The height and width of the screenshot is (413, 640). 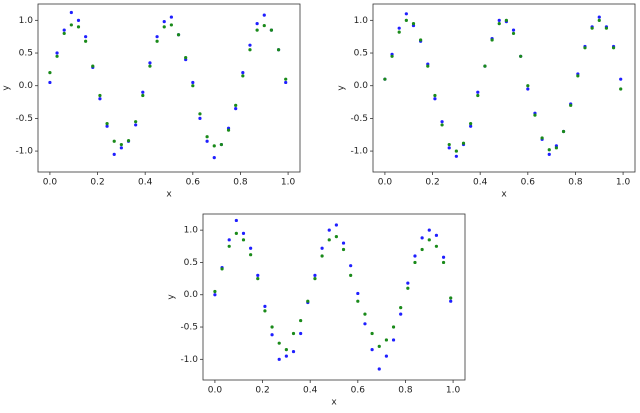 What do you see at coordinates (623, 183) in the screenshot?
I see `x-tick-label: 1.0` at bounding box center [623, 183].